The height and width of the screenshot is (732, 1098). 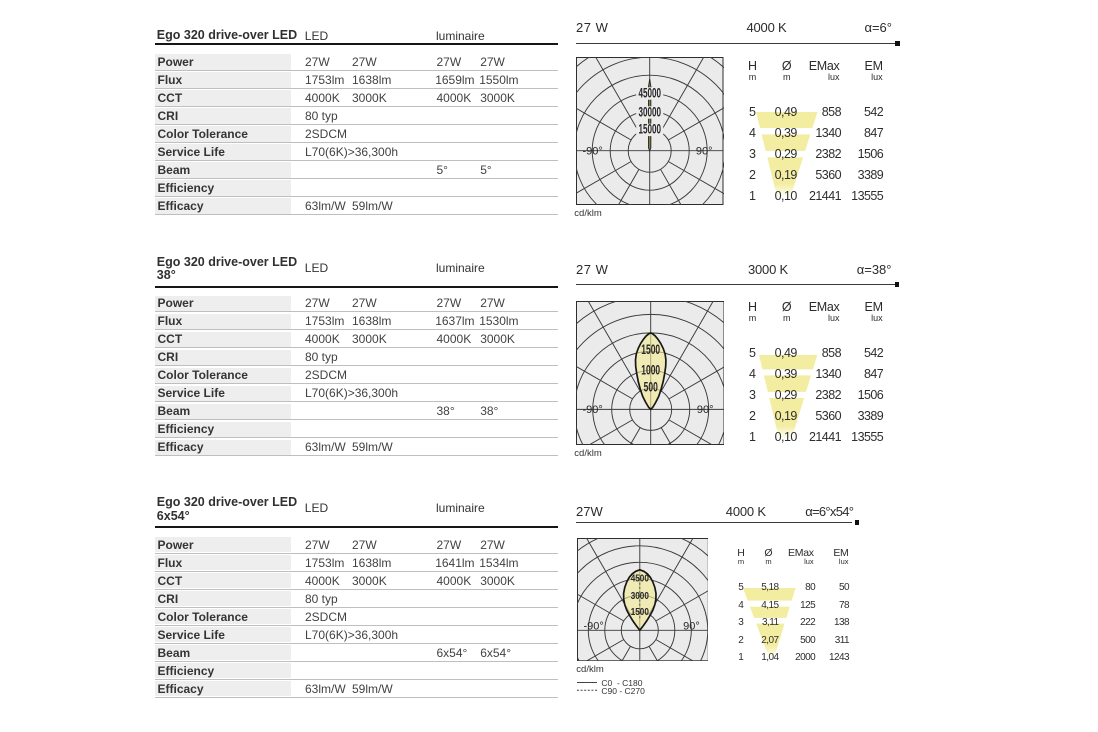 What do you see at coordinates (650, 388) in the screenshot?
I see `svg-text: 500` at bounding box center [650, 388].